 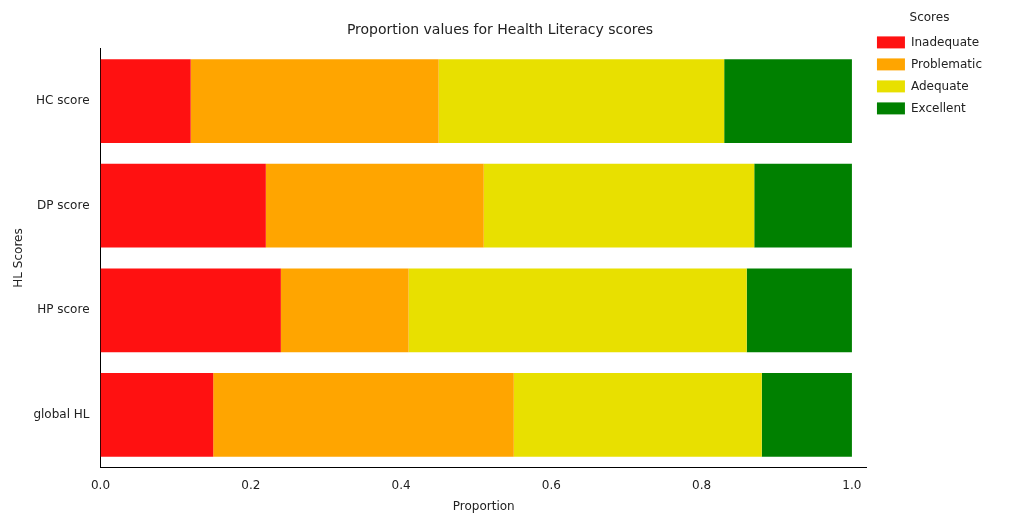 What do you see at coordinates (63, 100) in the screenshot?
I see `y-tick-label: HC score` at bounding box center [63, 100].